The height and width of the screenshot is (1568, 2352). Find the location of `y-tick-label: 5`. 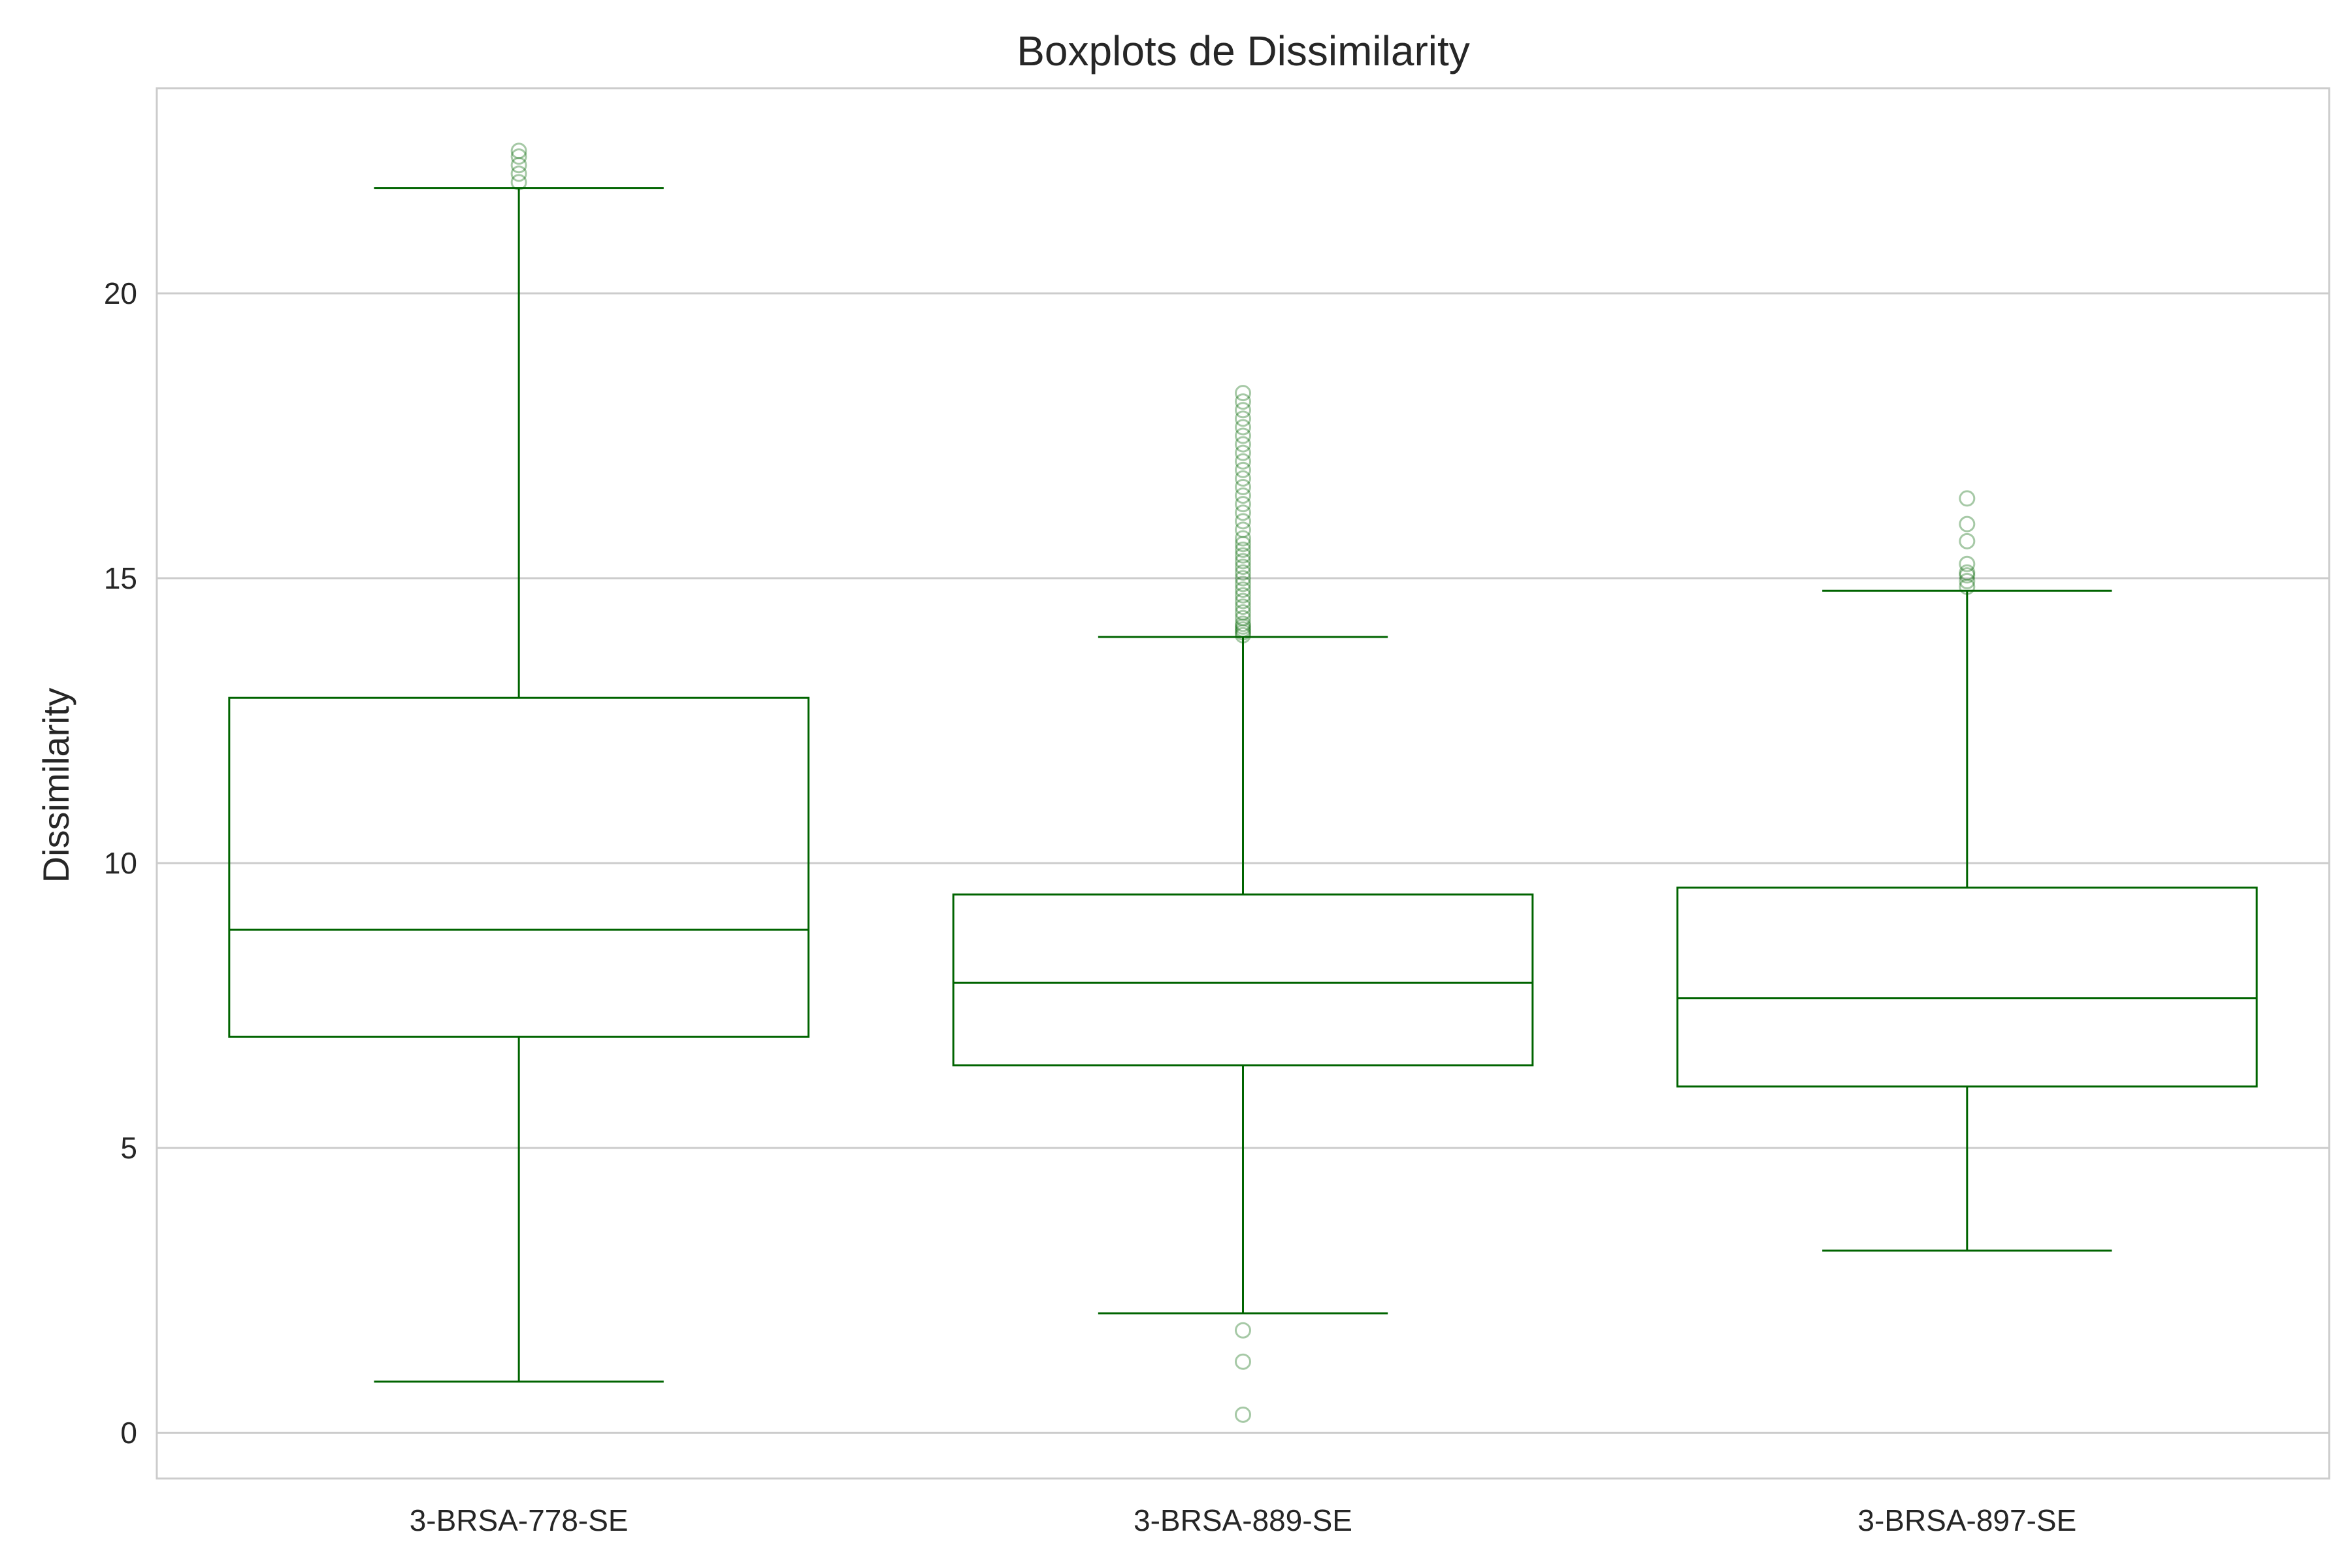

y-tick-label: 5 is located at coordinates (128, 1148).